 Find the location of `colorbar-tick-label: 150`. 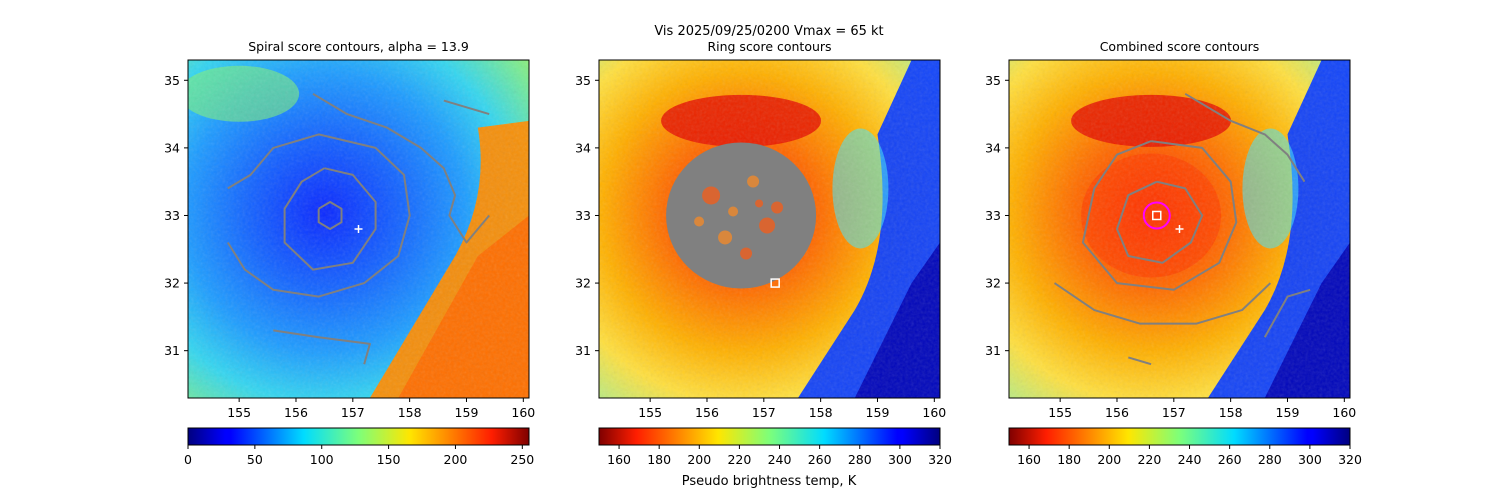

colorbar-tick-label: 150 is located at coordinates (389, 459).